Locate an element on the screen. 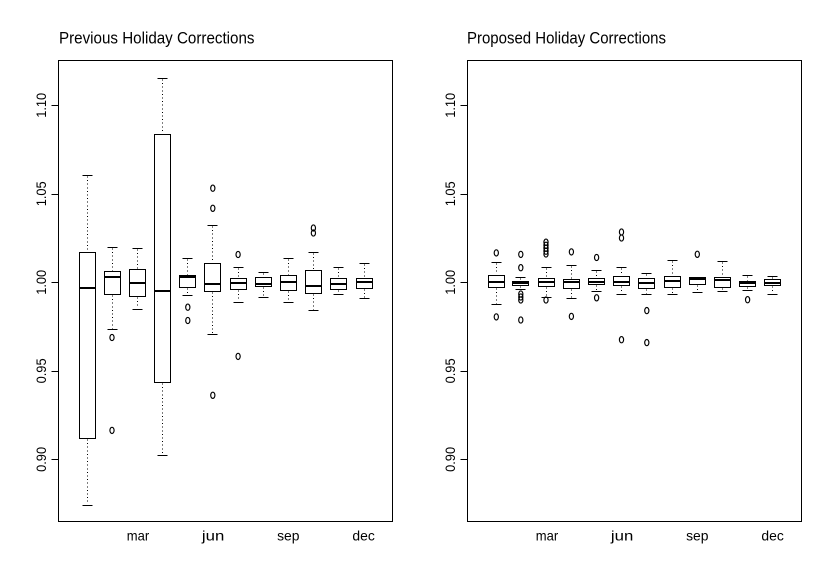 This screenshot has height=561, width=837. svg-text: Previous Holiday Corrections is located at coordinates (157, 37).